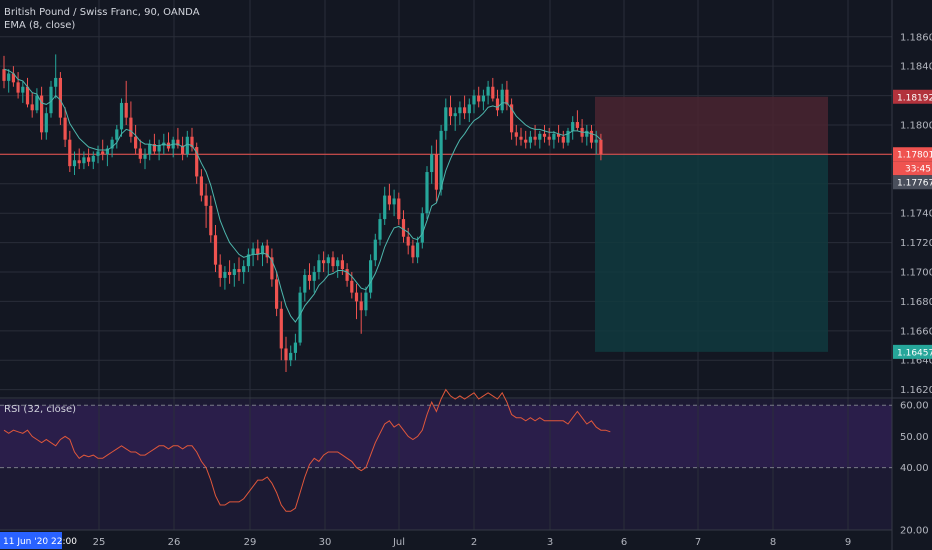  I want to click on time-tick-label: 30, so click(325, 542).